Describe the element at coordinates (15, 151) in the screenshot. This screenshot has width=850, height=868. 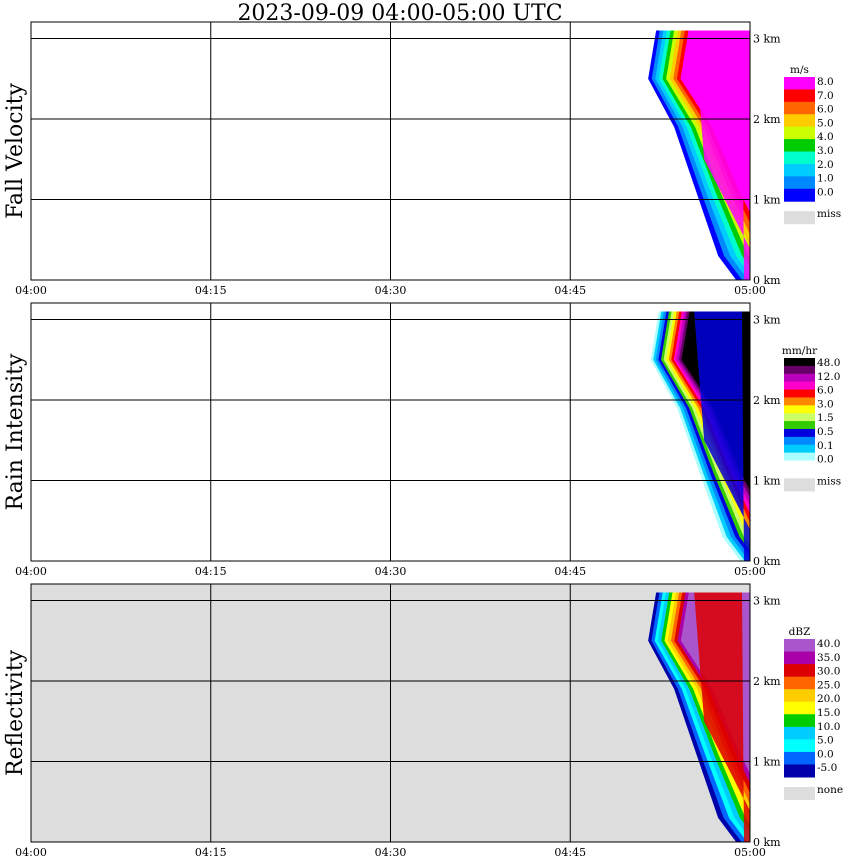
I see `panel-ylabel: Fall Velocity` at that location.